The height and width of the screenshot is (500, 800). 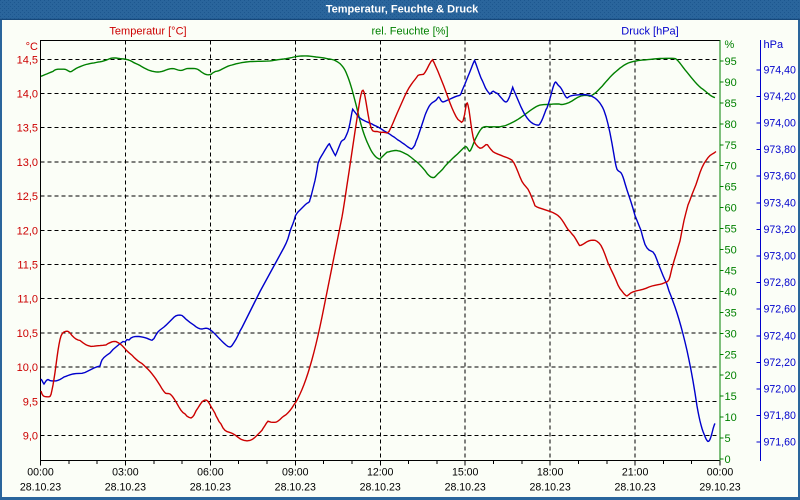 What do you see at coordinates (27, 266) in the screenshot?
I see `svg-text: 11,5` at bounding box center [27, 266].